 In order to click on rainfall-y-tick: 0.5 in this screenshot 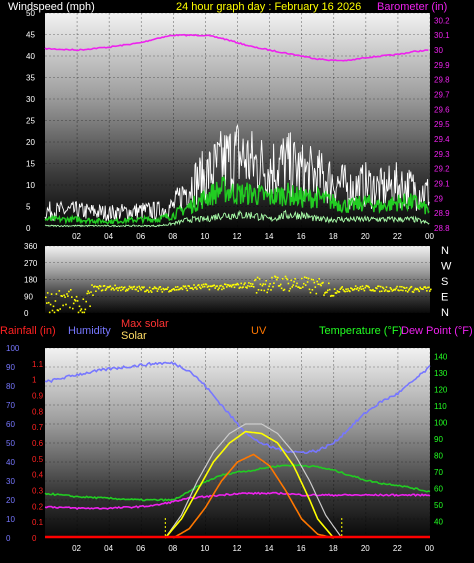, I will do `click(38, 459)`.